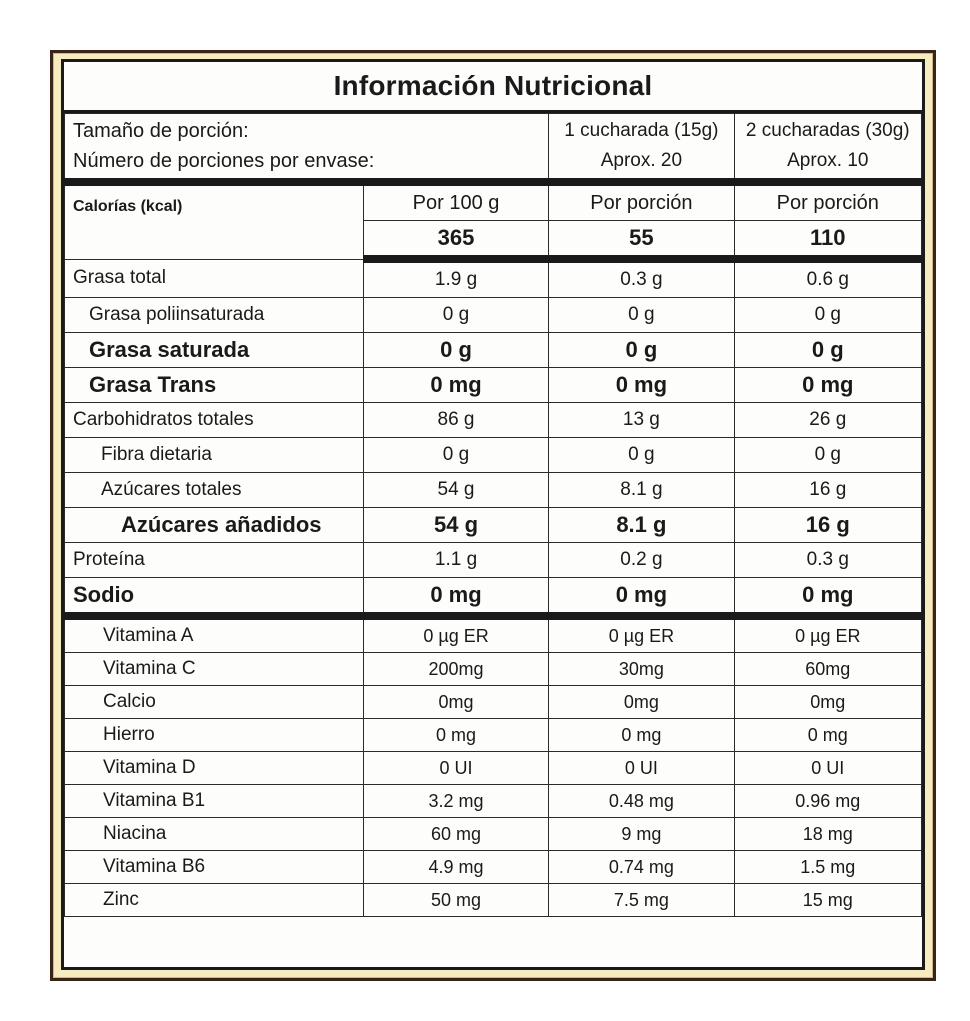 Image resolution: width=970 pixels, height=1021 pixels. What do you see at coordinates (828, 669) in the screenshot?
I see `vitamin-value-per-serving-2: 60mg` at bounding box center [828, 669].